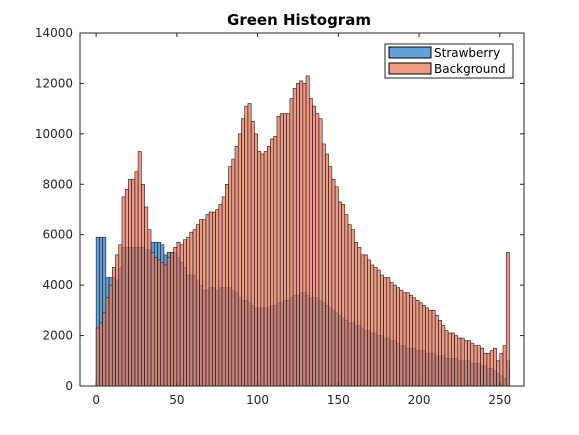  What do you see at coordinates (54, 134) in the screenshot?
I see `y-tick-label: 10000` at bounding box center [54, 134].